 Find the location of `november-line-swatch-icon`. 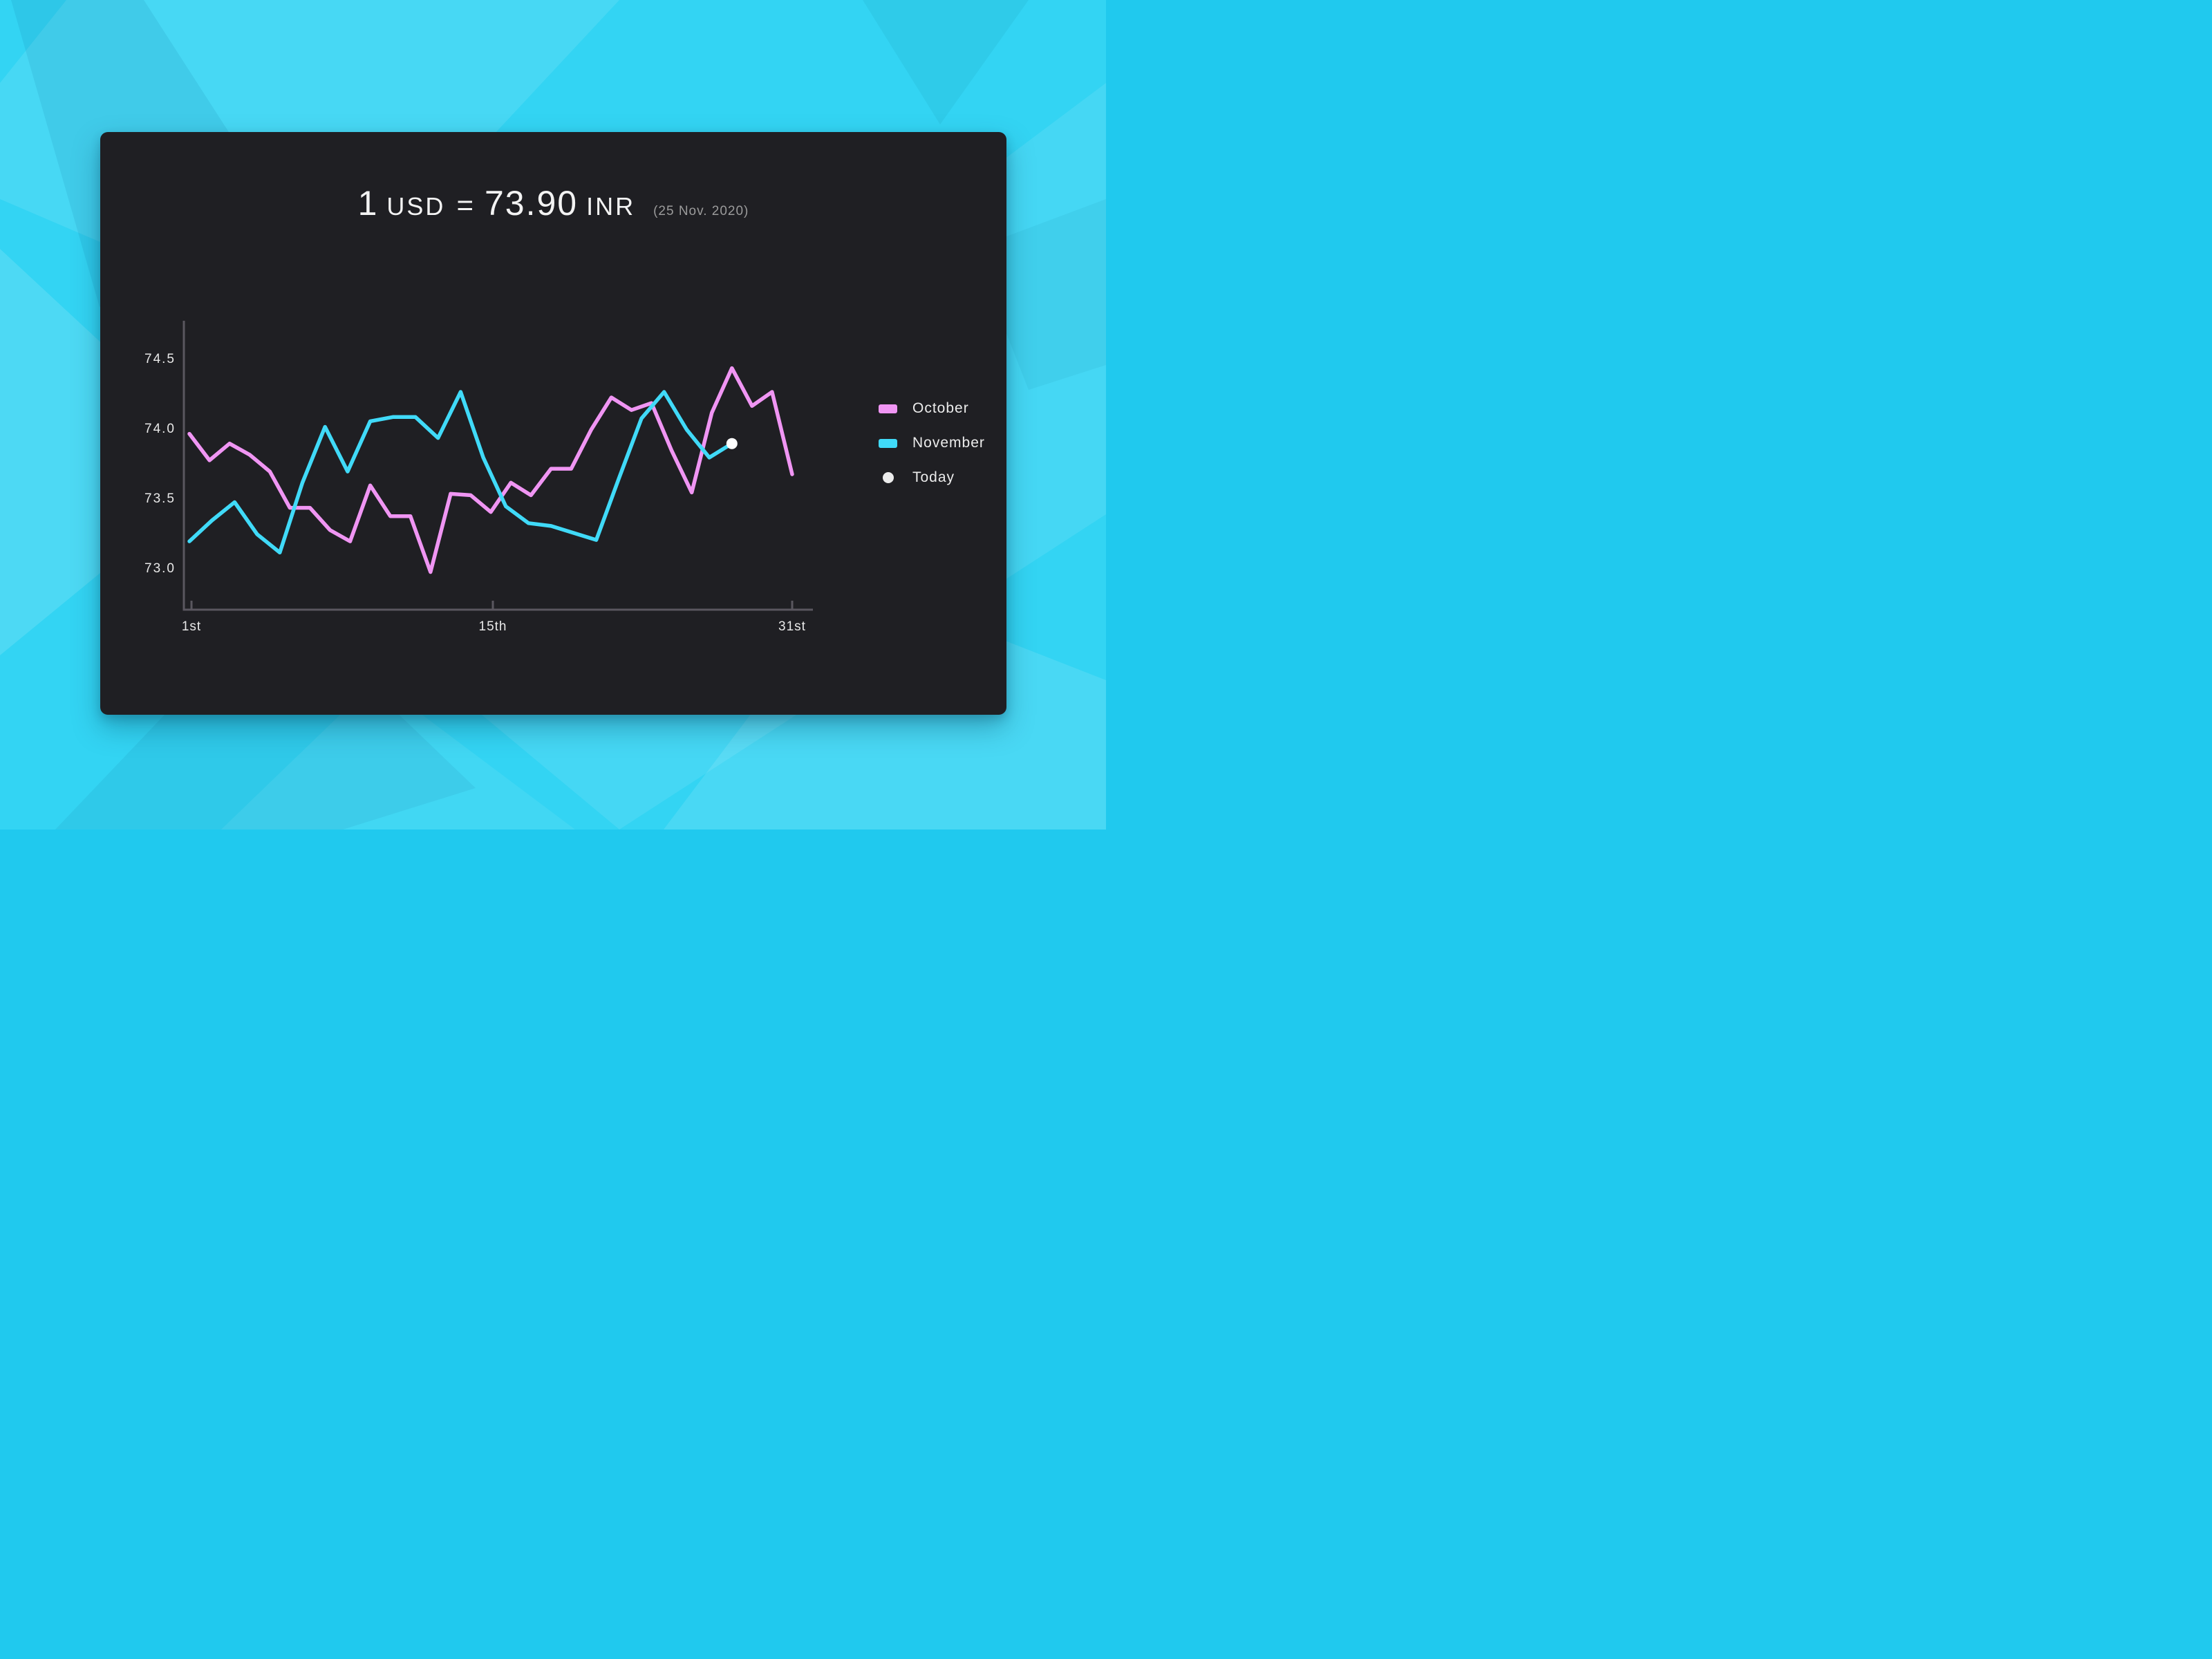

november-line-swatch-icon is located at coordinates (888, 443).